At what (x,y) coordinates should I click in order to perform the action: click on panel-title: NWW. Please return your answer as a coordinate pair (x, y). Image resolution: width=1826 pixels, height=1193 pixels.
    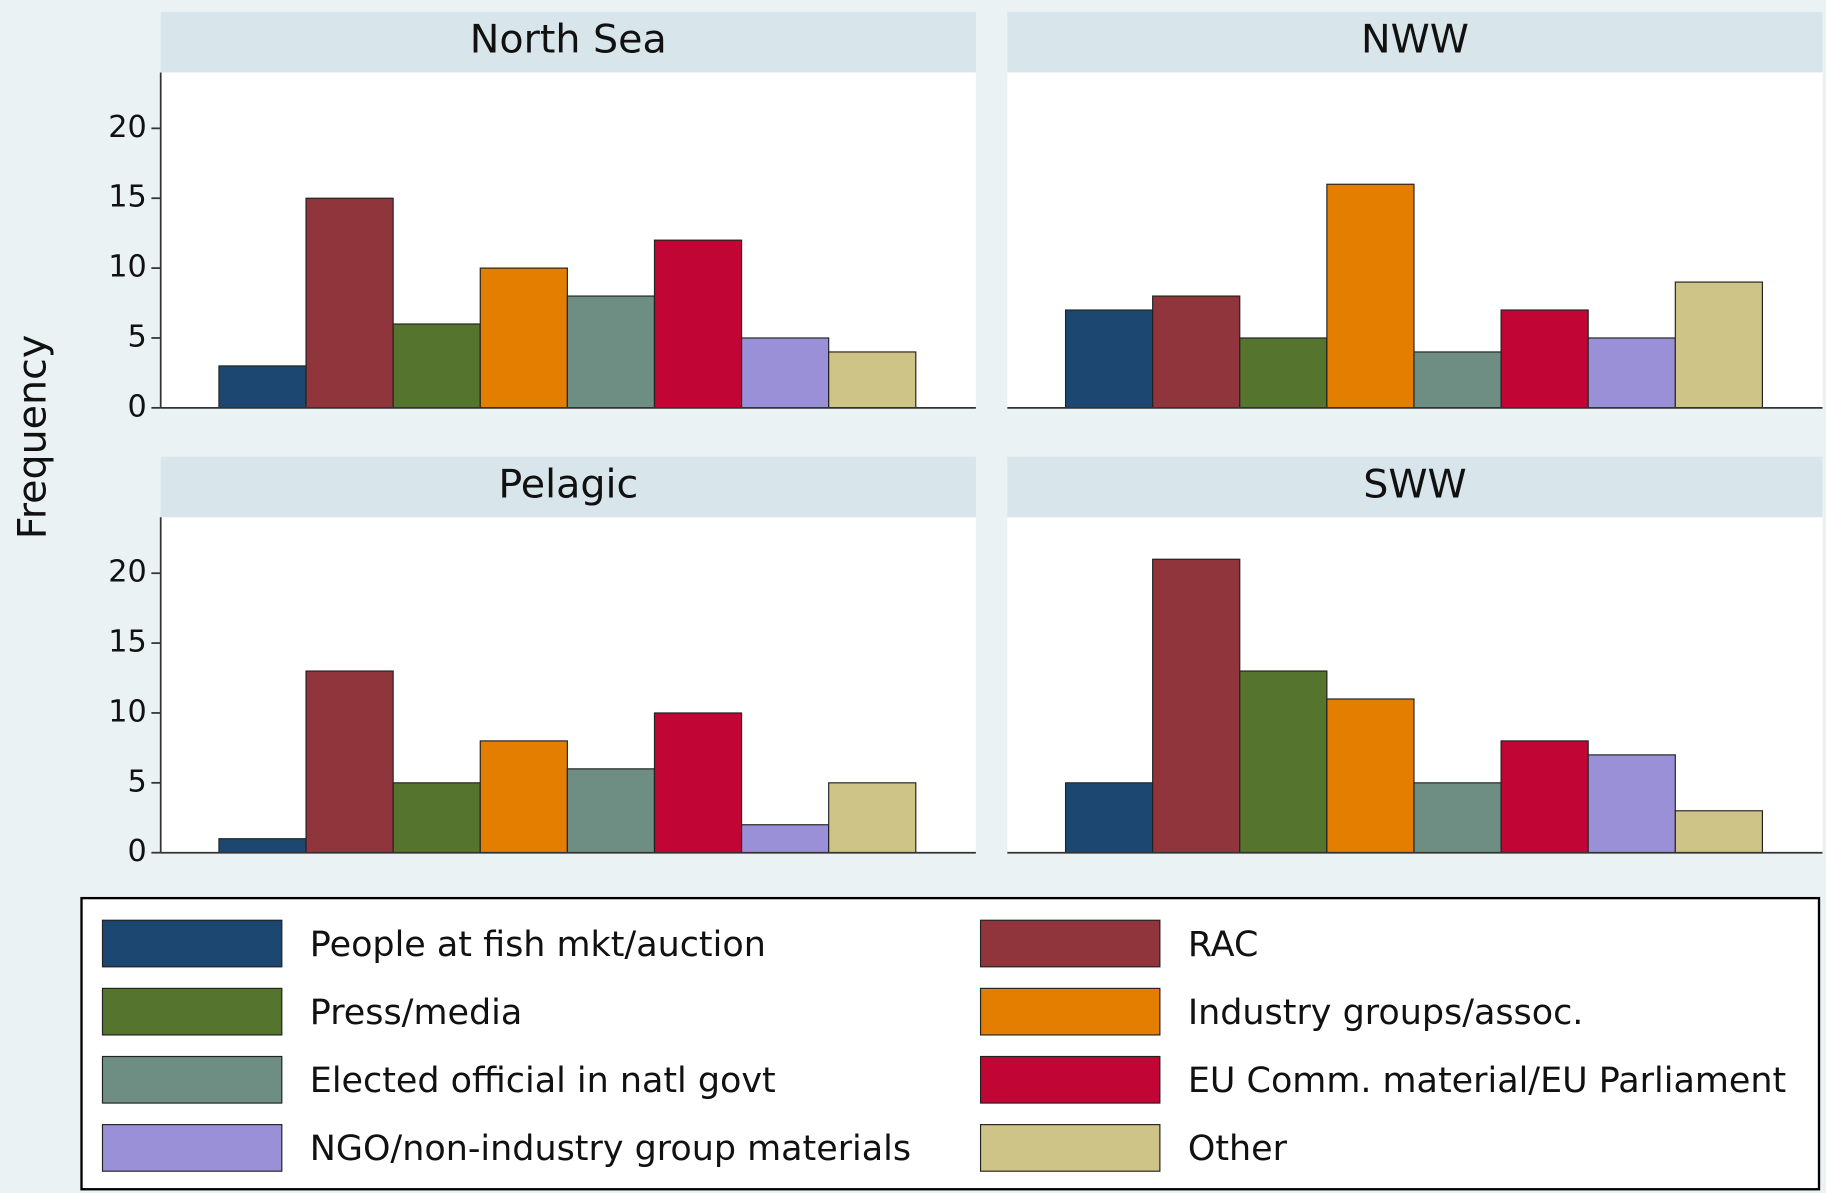
    Looking at the image, I should click on (1415, 40).